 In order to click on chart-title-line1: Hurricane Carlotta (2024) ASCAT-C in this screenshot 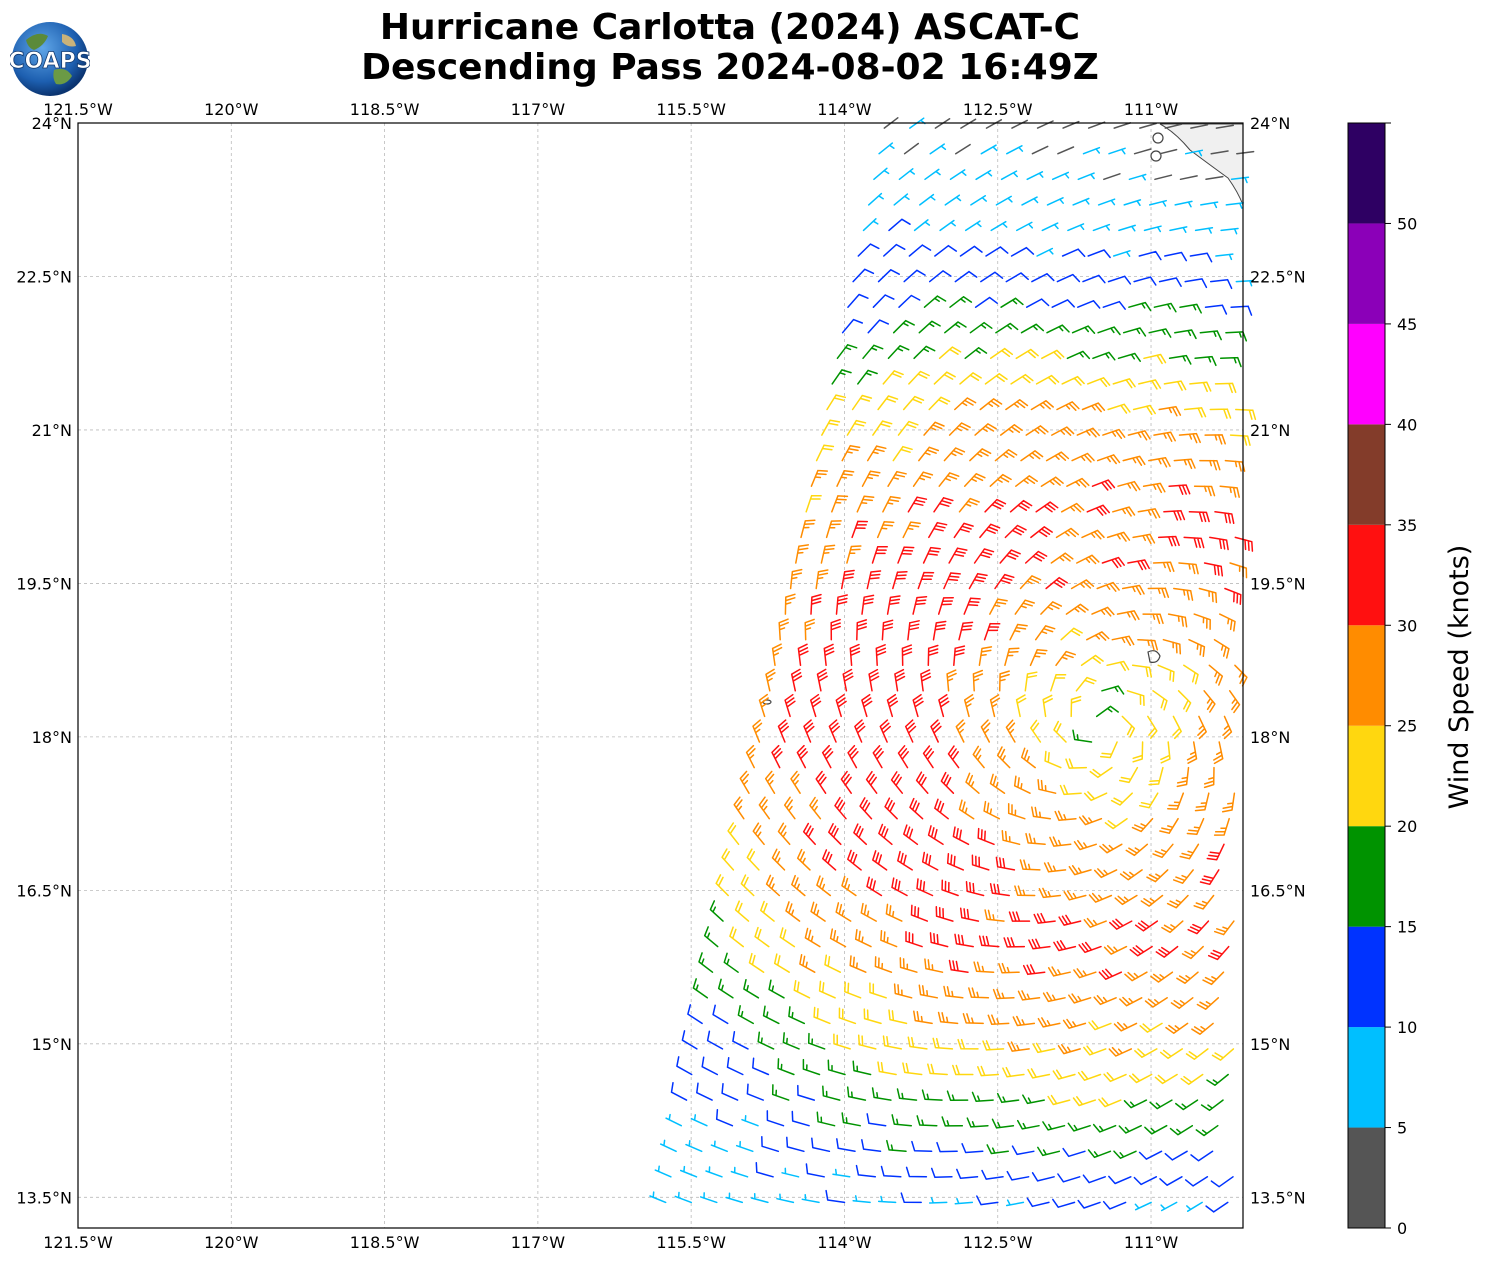, I will do `click(730, 27)`.